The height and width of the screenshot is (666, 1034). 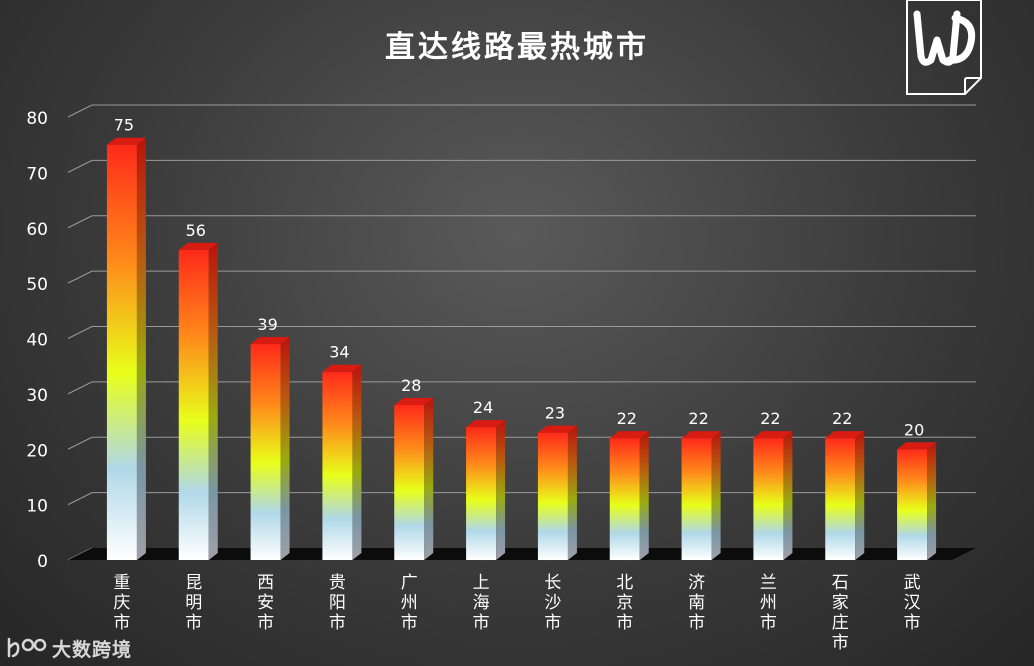 I want to click on x-tick-label: 兰州市, so click(x=768, y=603).